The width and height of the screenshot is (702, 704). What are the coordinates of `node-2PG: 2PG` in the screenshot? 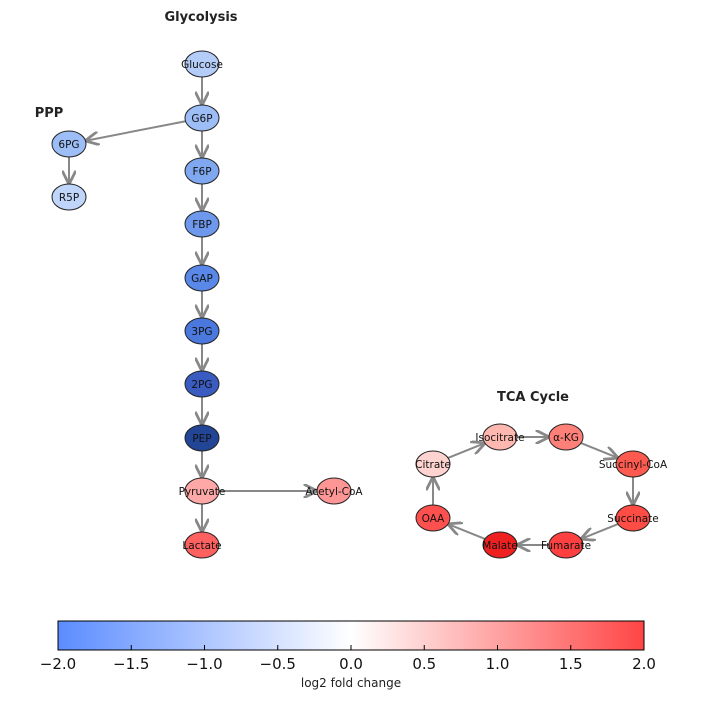 It's located at (202, 384).